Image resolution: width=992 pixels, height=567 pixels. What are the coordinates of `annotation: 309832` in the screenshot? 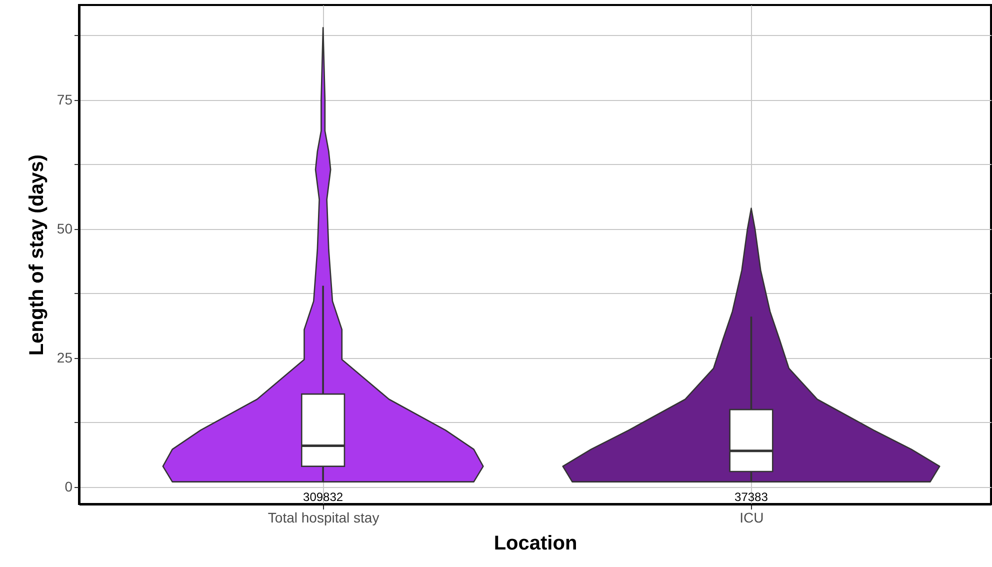 It's located at (323, 497).